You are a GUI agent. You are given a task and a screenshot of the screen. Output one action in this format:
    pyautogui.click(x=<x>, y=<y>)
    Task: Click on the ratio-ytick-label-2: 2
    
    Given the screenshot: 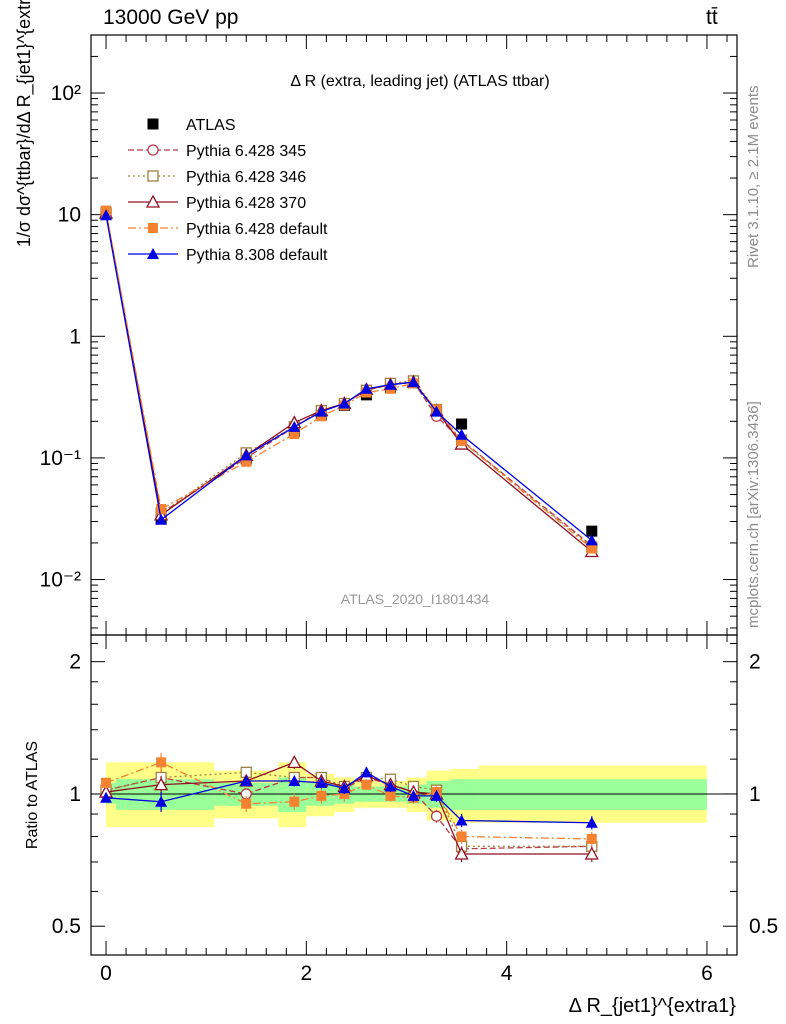 What is the action you would take?
    pyautogui.click(x=75, y=662)
    